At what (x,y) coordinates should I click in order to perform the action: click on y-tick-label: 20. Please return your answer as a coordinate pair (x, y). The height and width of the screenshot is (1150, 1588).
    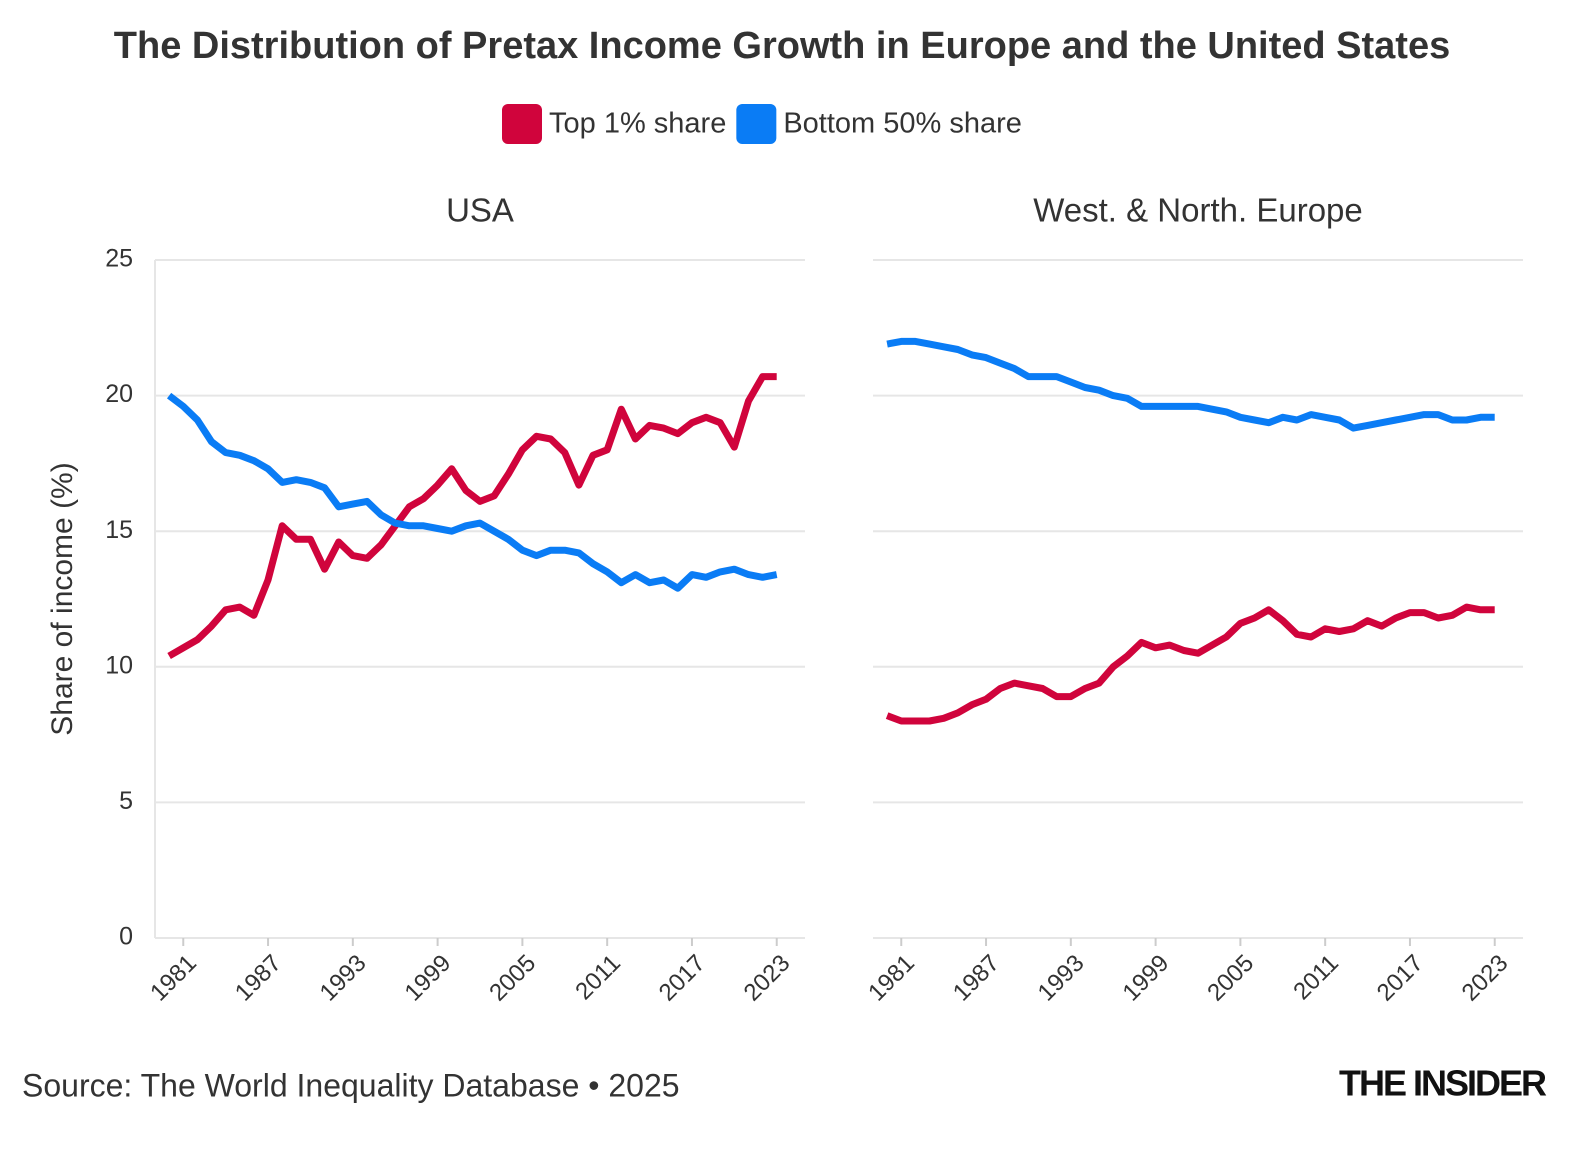
    Looking at the image, I should click on (119, 394).